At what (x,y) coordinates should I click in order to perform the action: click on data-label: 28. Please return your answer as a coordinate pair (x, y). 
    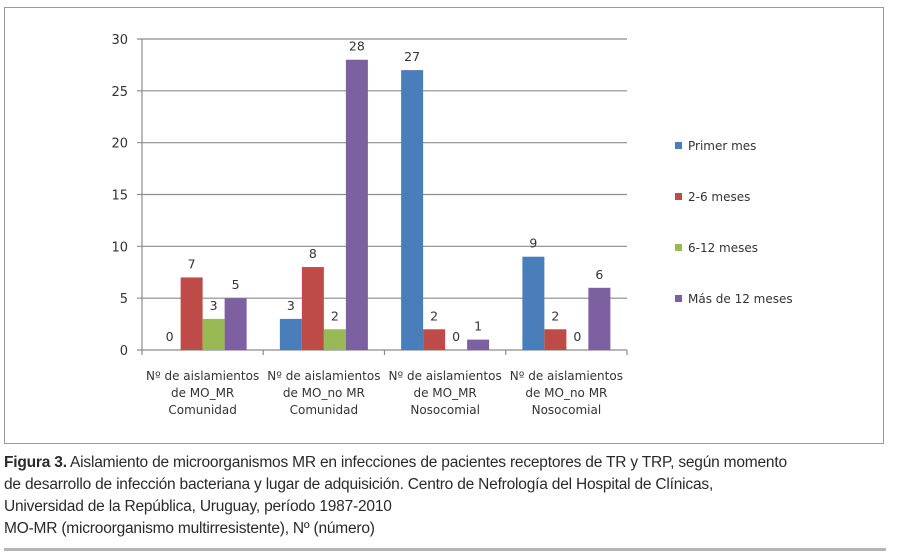
    Looking at the image, I should click on (357, 46).